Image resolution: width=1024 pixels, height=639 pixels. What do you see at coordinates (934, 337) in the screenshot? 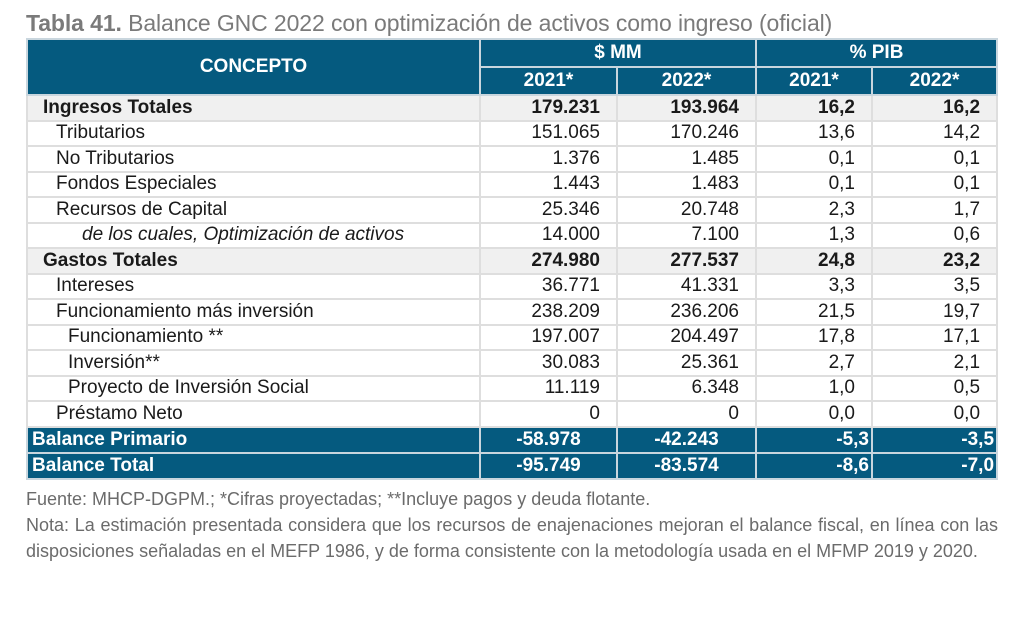
I see `value-pib-2022: 17,1` at bounding box center [934, 337].